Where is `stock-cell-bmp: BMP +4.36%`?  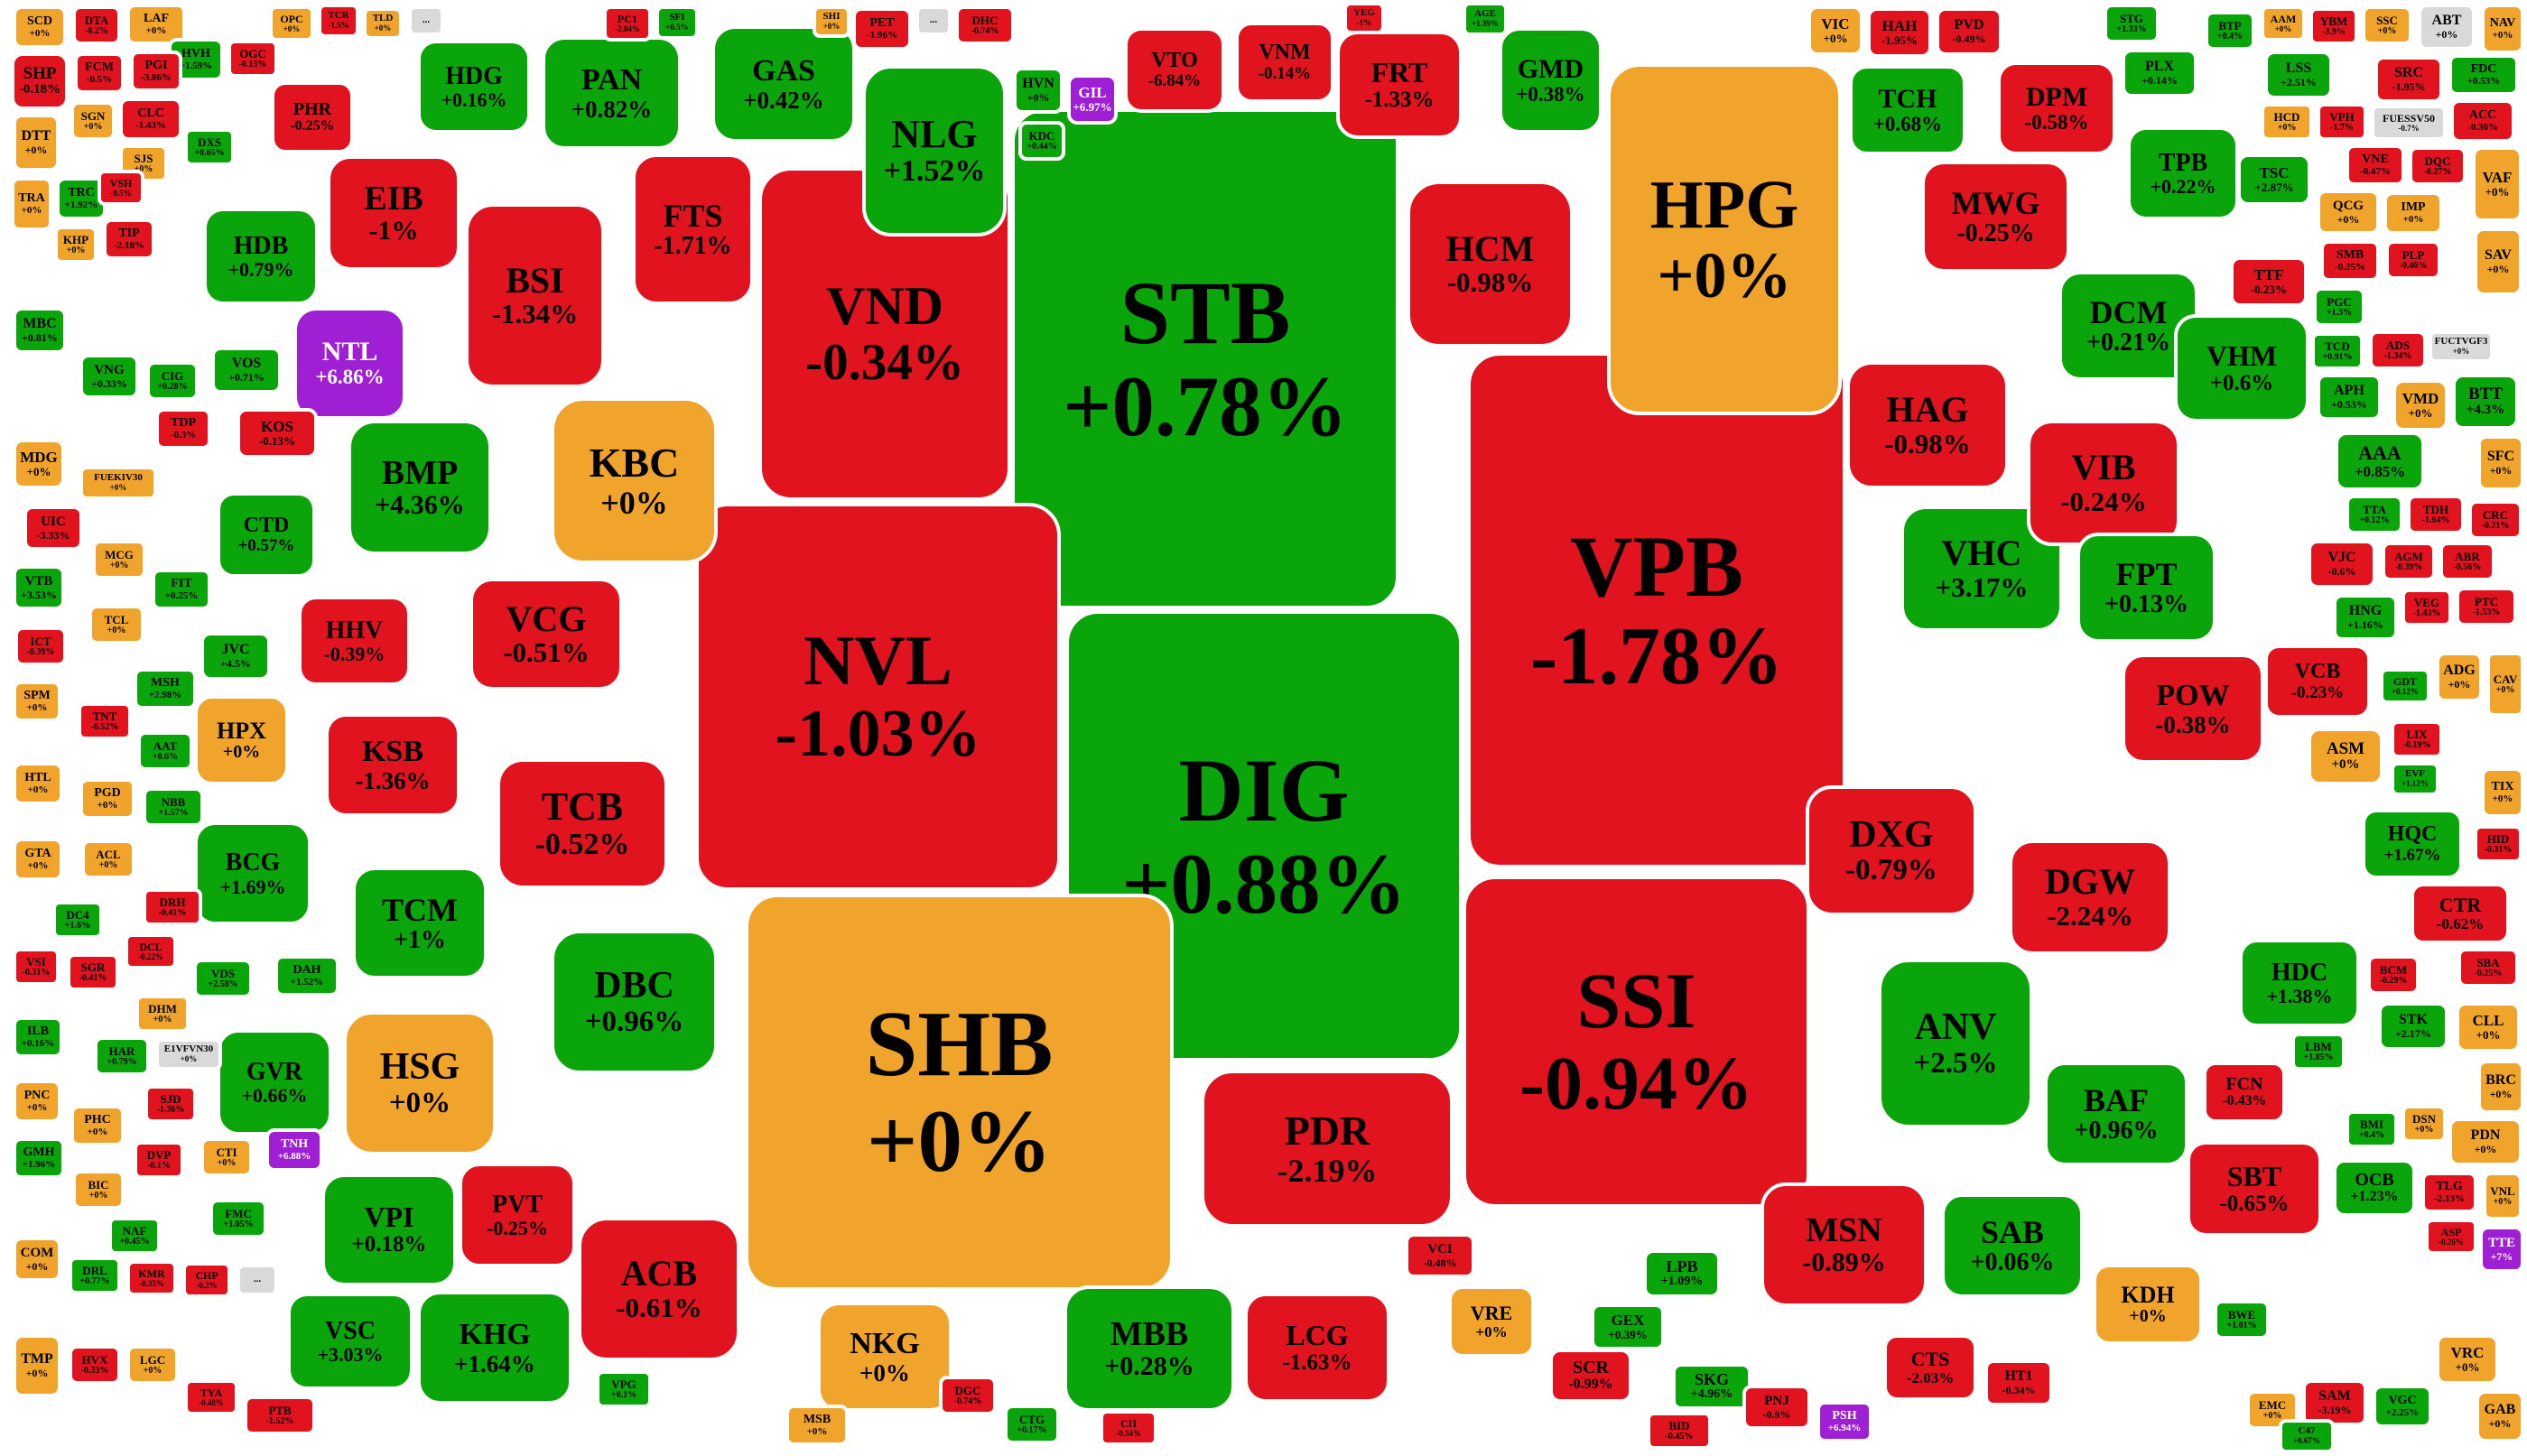 stock-cell-bmp: BMP +4.36% is located at coordinates (420, 488).